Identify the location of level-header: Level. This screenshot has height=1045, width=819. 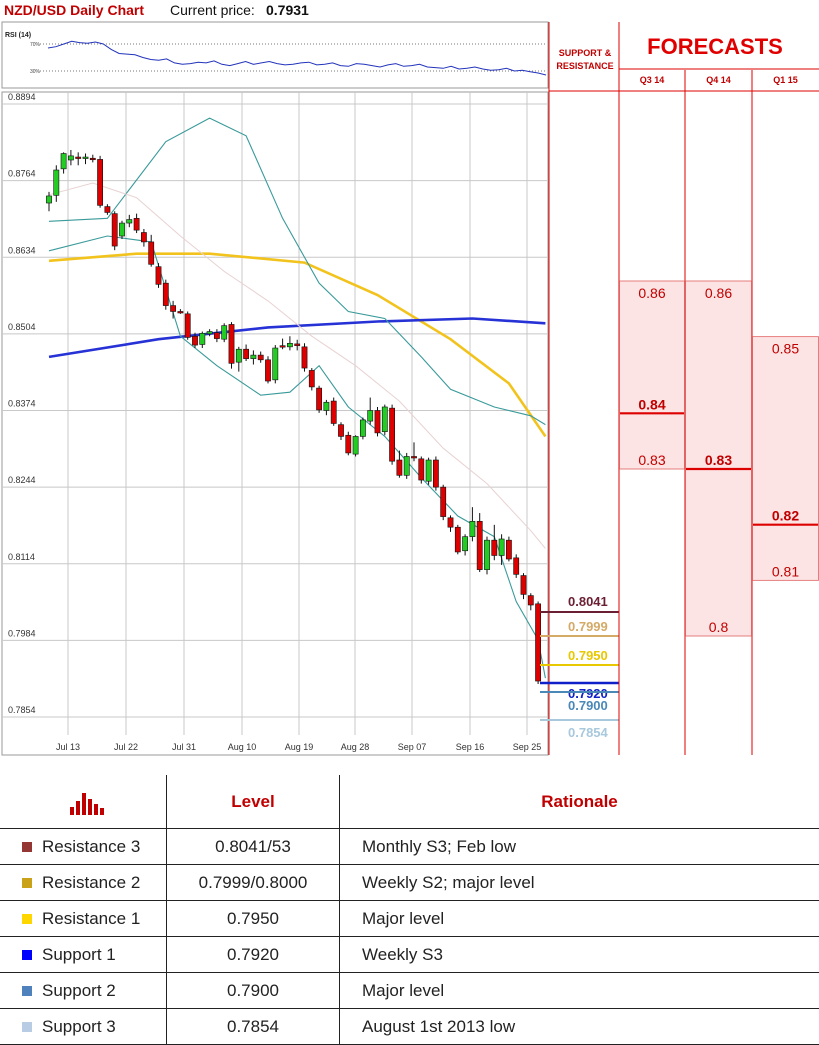
(253, 802).